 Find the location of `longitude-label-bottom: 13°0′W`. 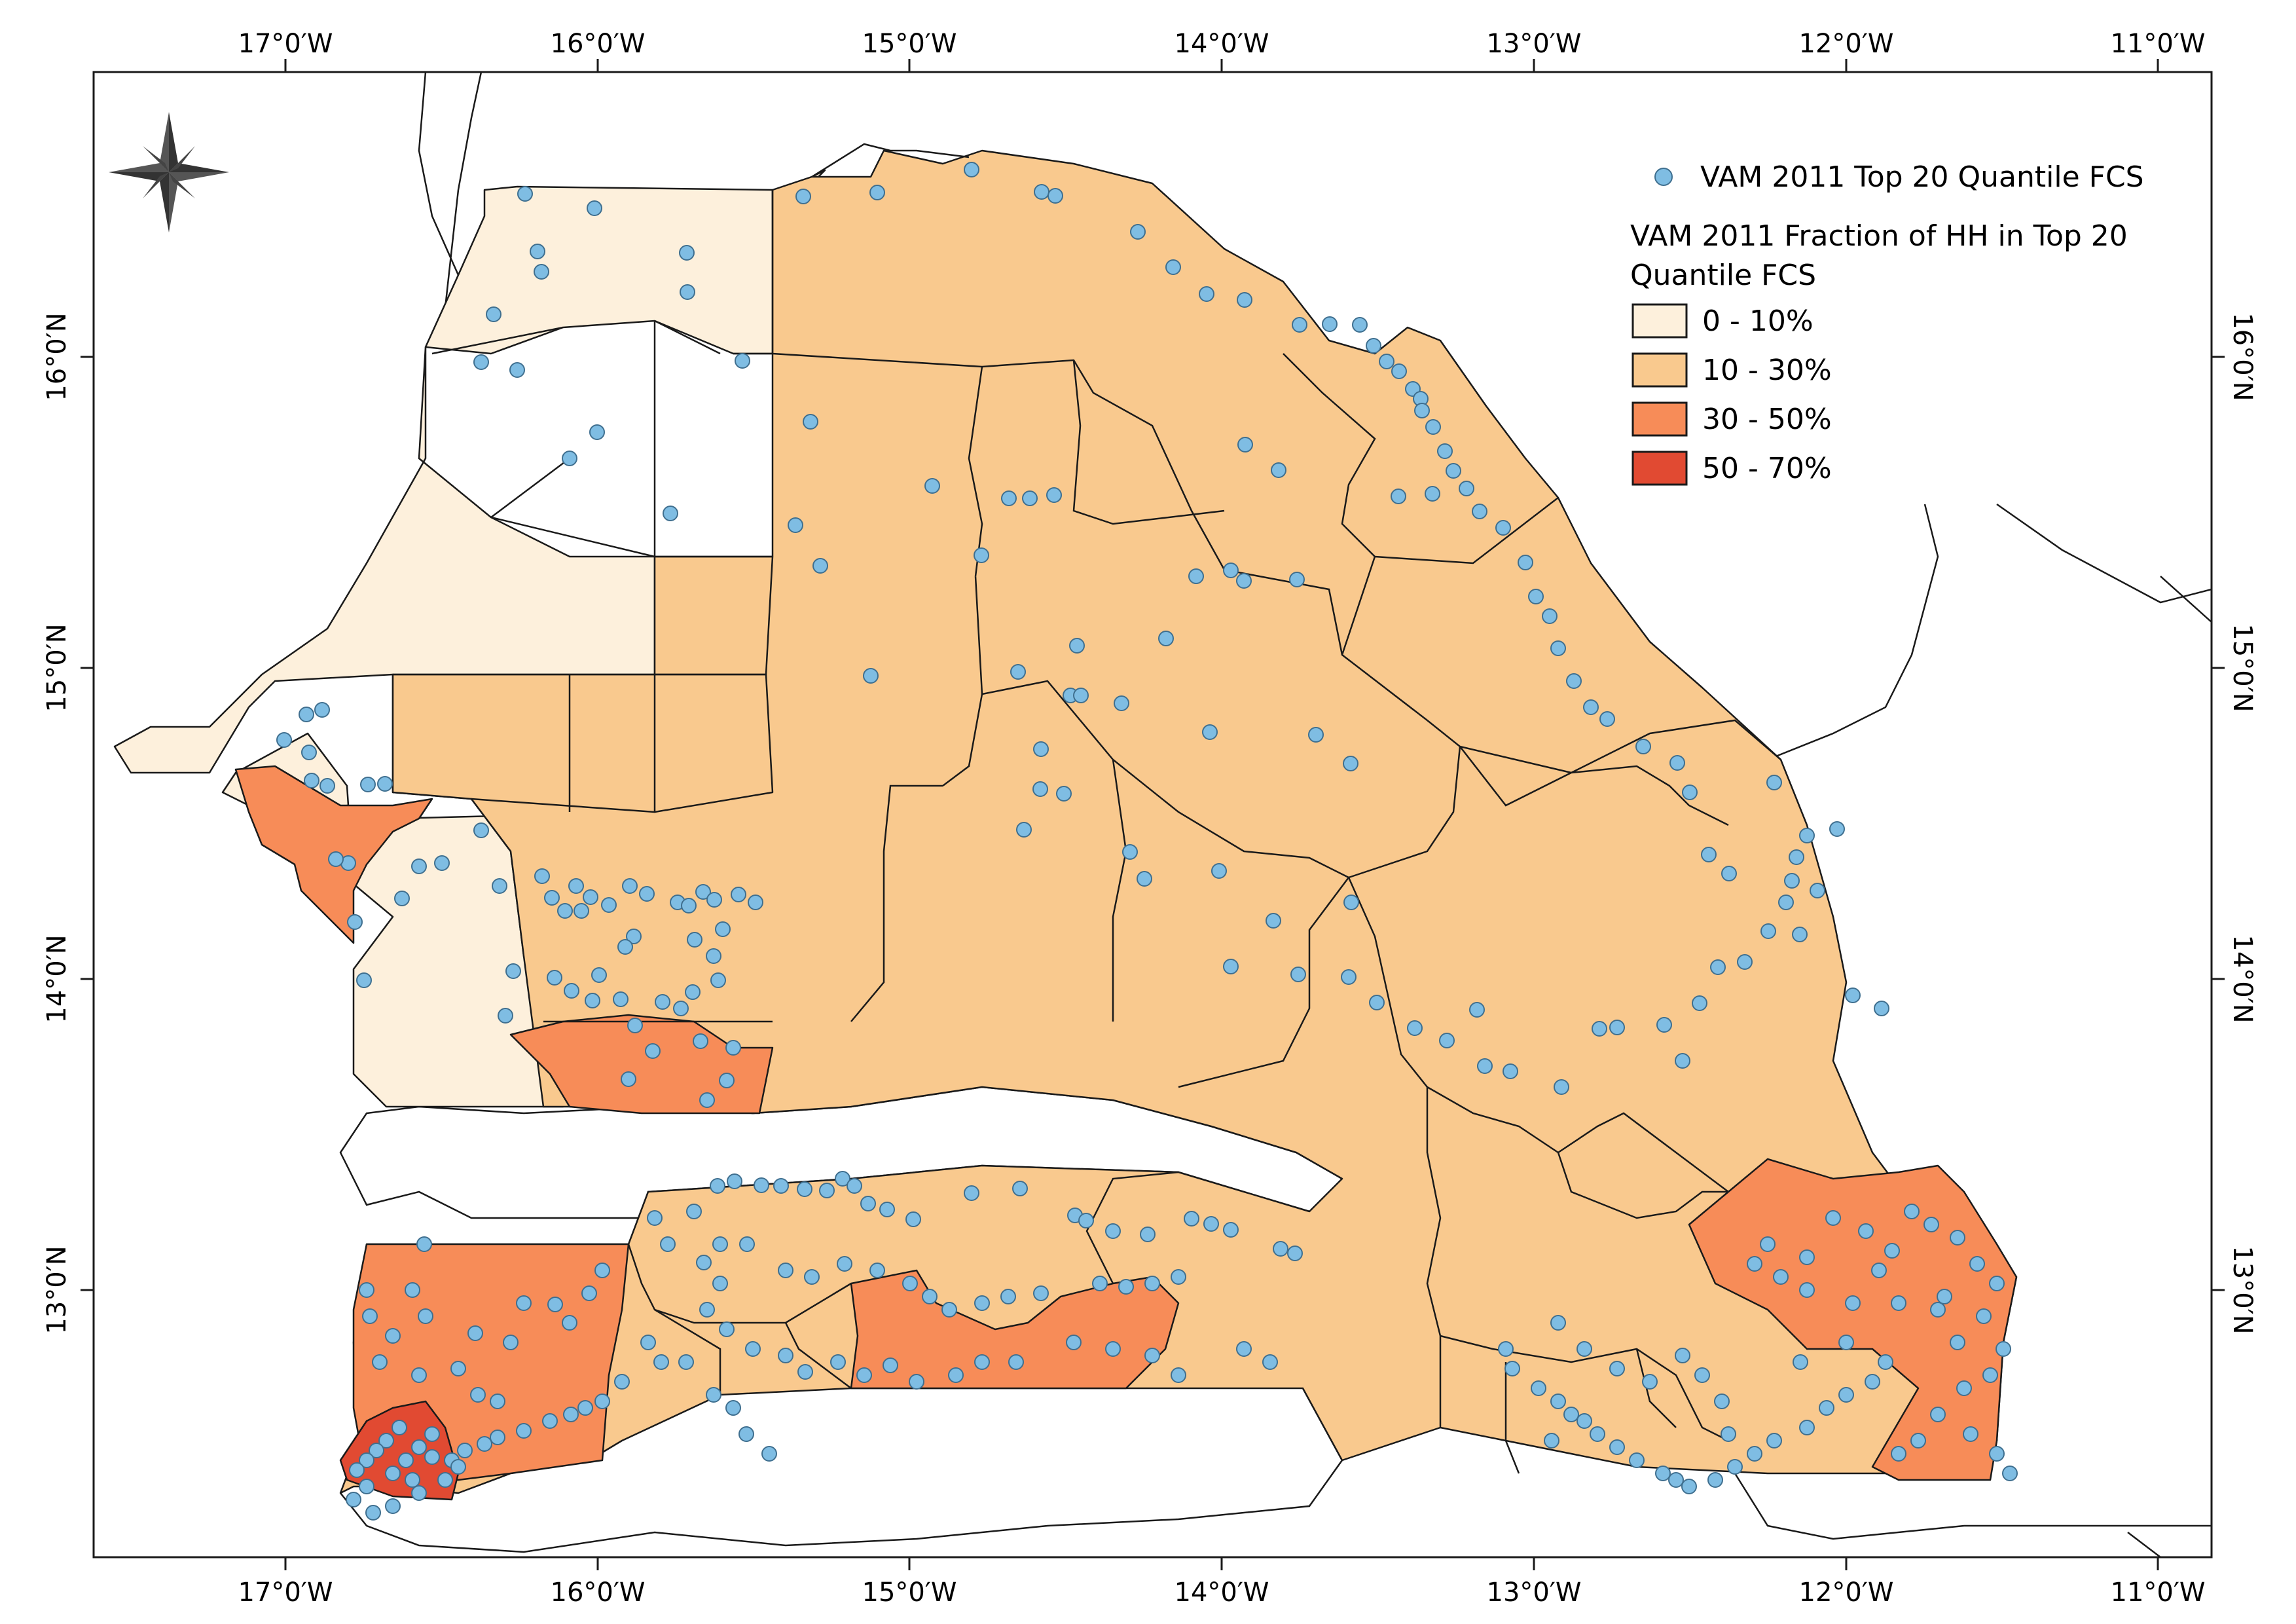

longitude-label-bottom: 13°0′W is located at coordinates (1534, 1593).